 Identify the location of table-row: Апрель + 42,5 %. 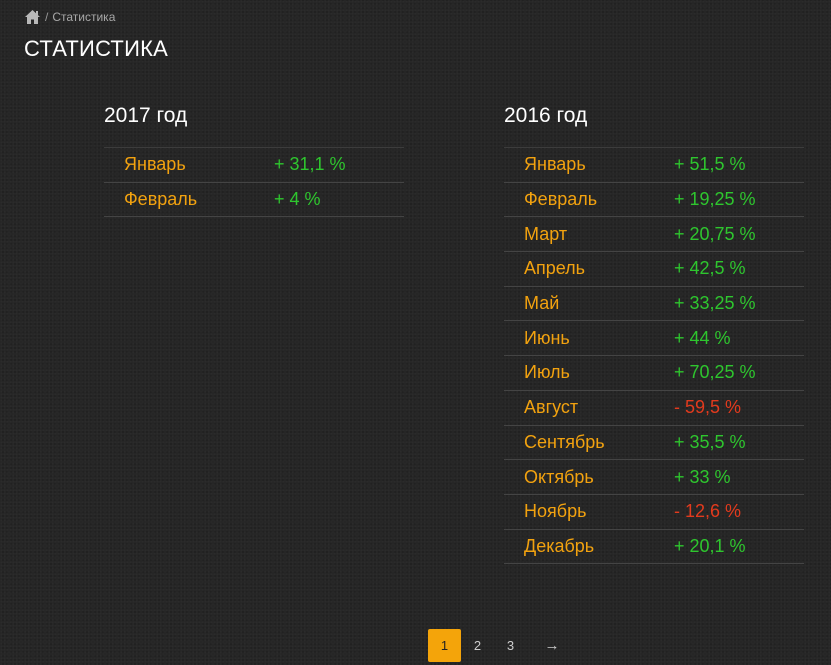
(654, 269).